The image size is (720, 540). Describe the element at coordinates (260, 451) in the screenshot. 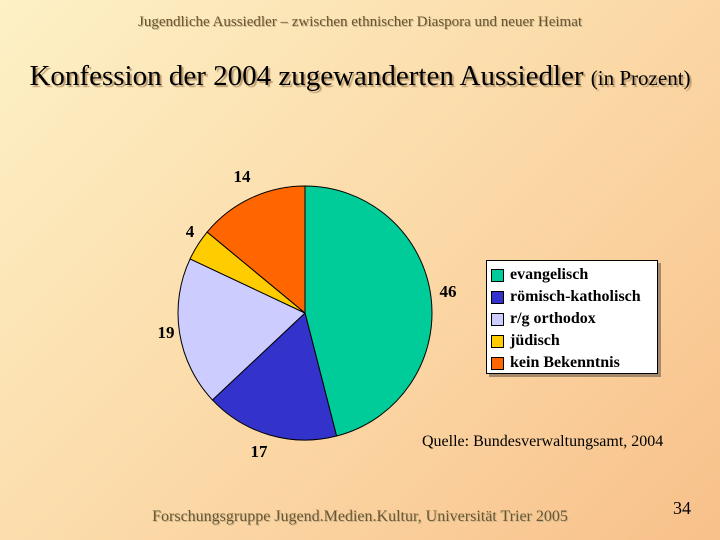

I see `data-label-2: 17` at that location.